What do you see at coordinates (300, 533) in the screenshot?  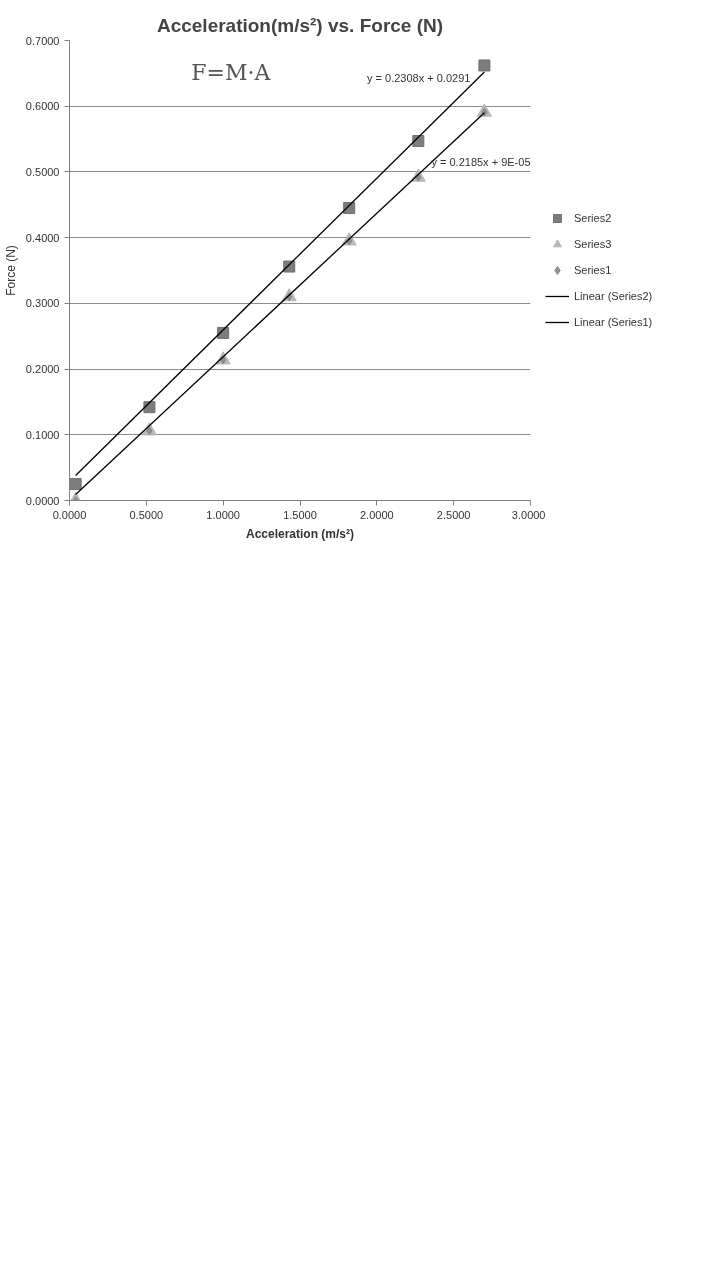 I see `x-axis-title: Acceleration (m/s²)` at bounding box center [300, 533].